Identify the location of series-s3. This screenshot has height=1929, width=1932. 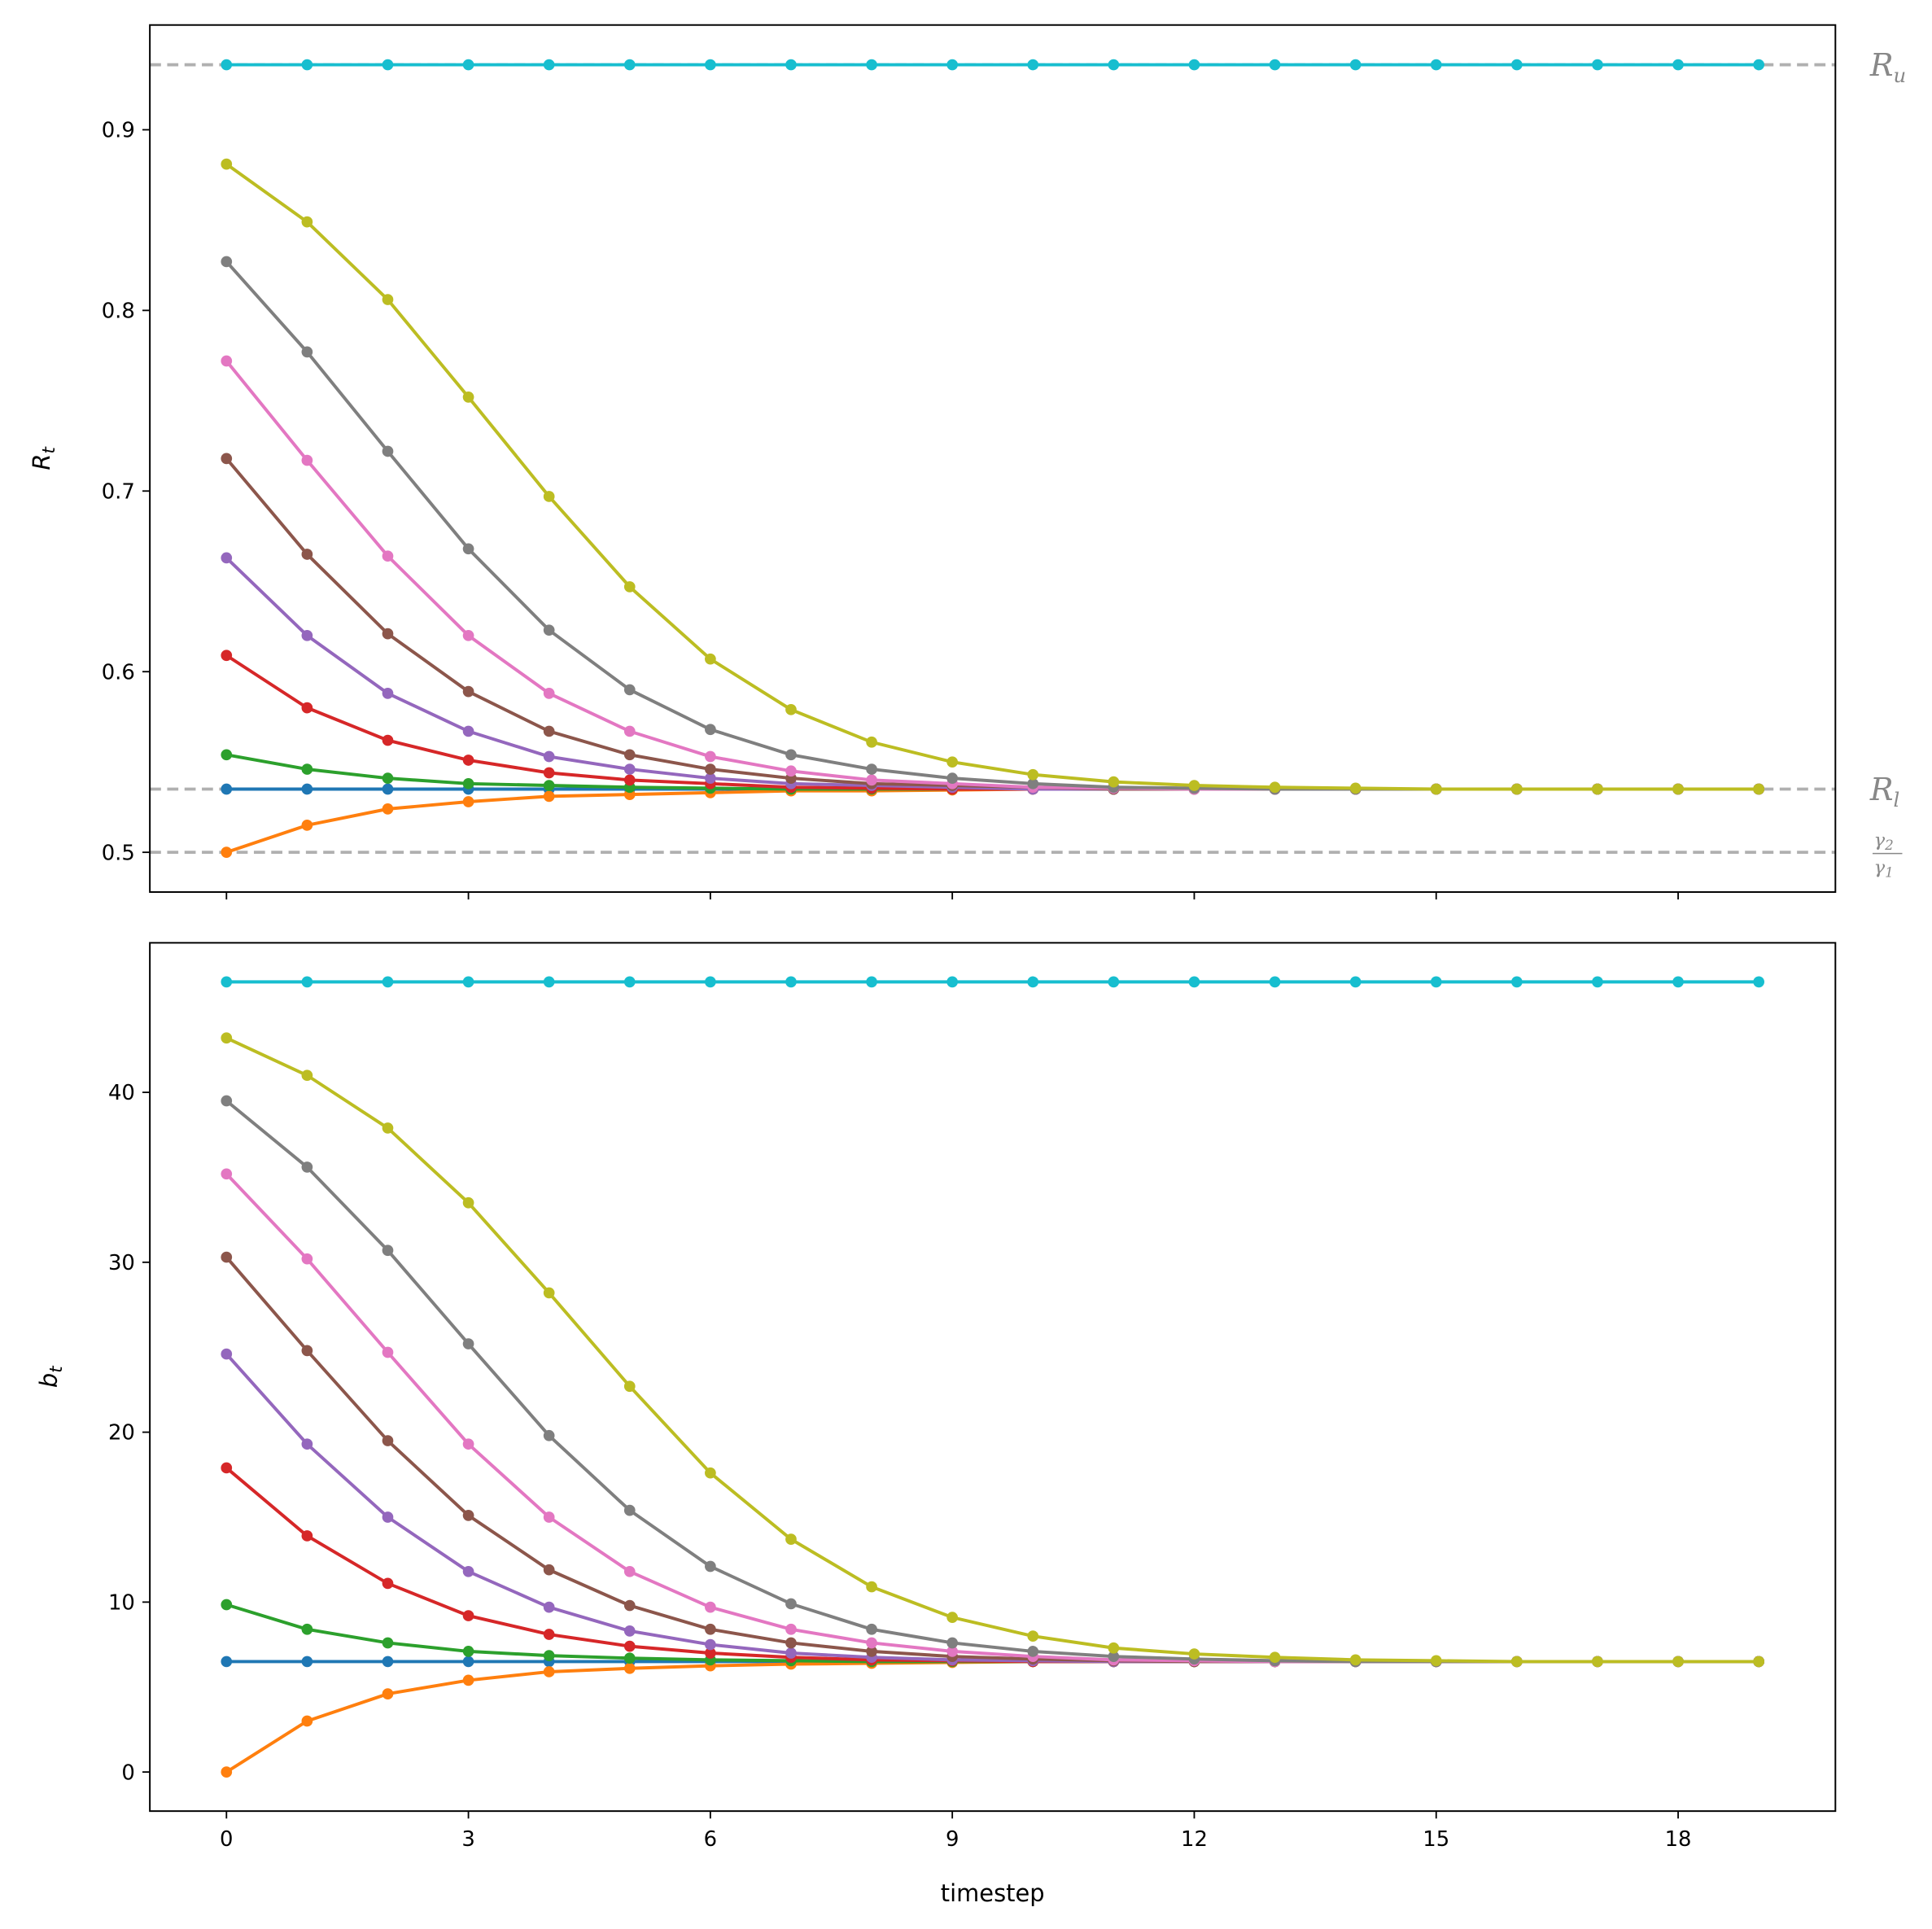
(993, 1565).